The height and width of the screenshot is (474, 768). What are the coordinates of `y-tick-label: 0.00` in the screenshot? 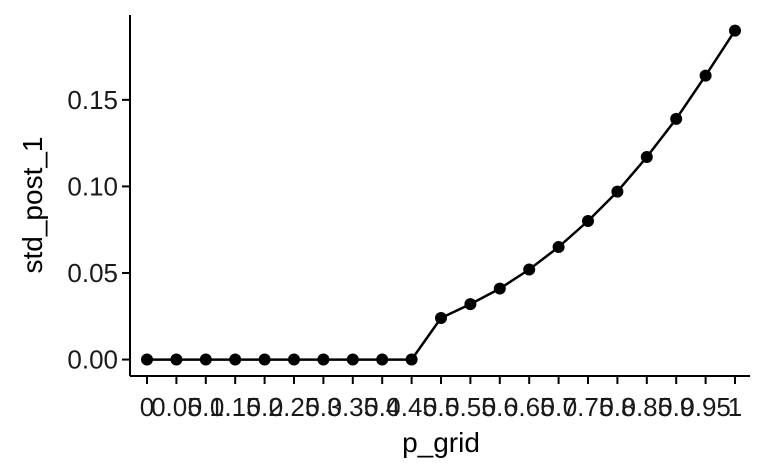 It's located at (92, 360).